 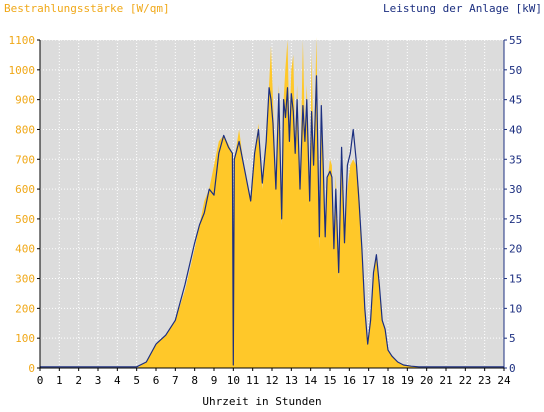 I want to click on right-tick-label: 45, so click(x=515, y=100).